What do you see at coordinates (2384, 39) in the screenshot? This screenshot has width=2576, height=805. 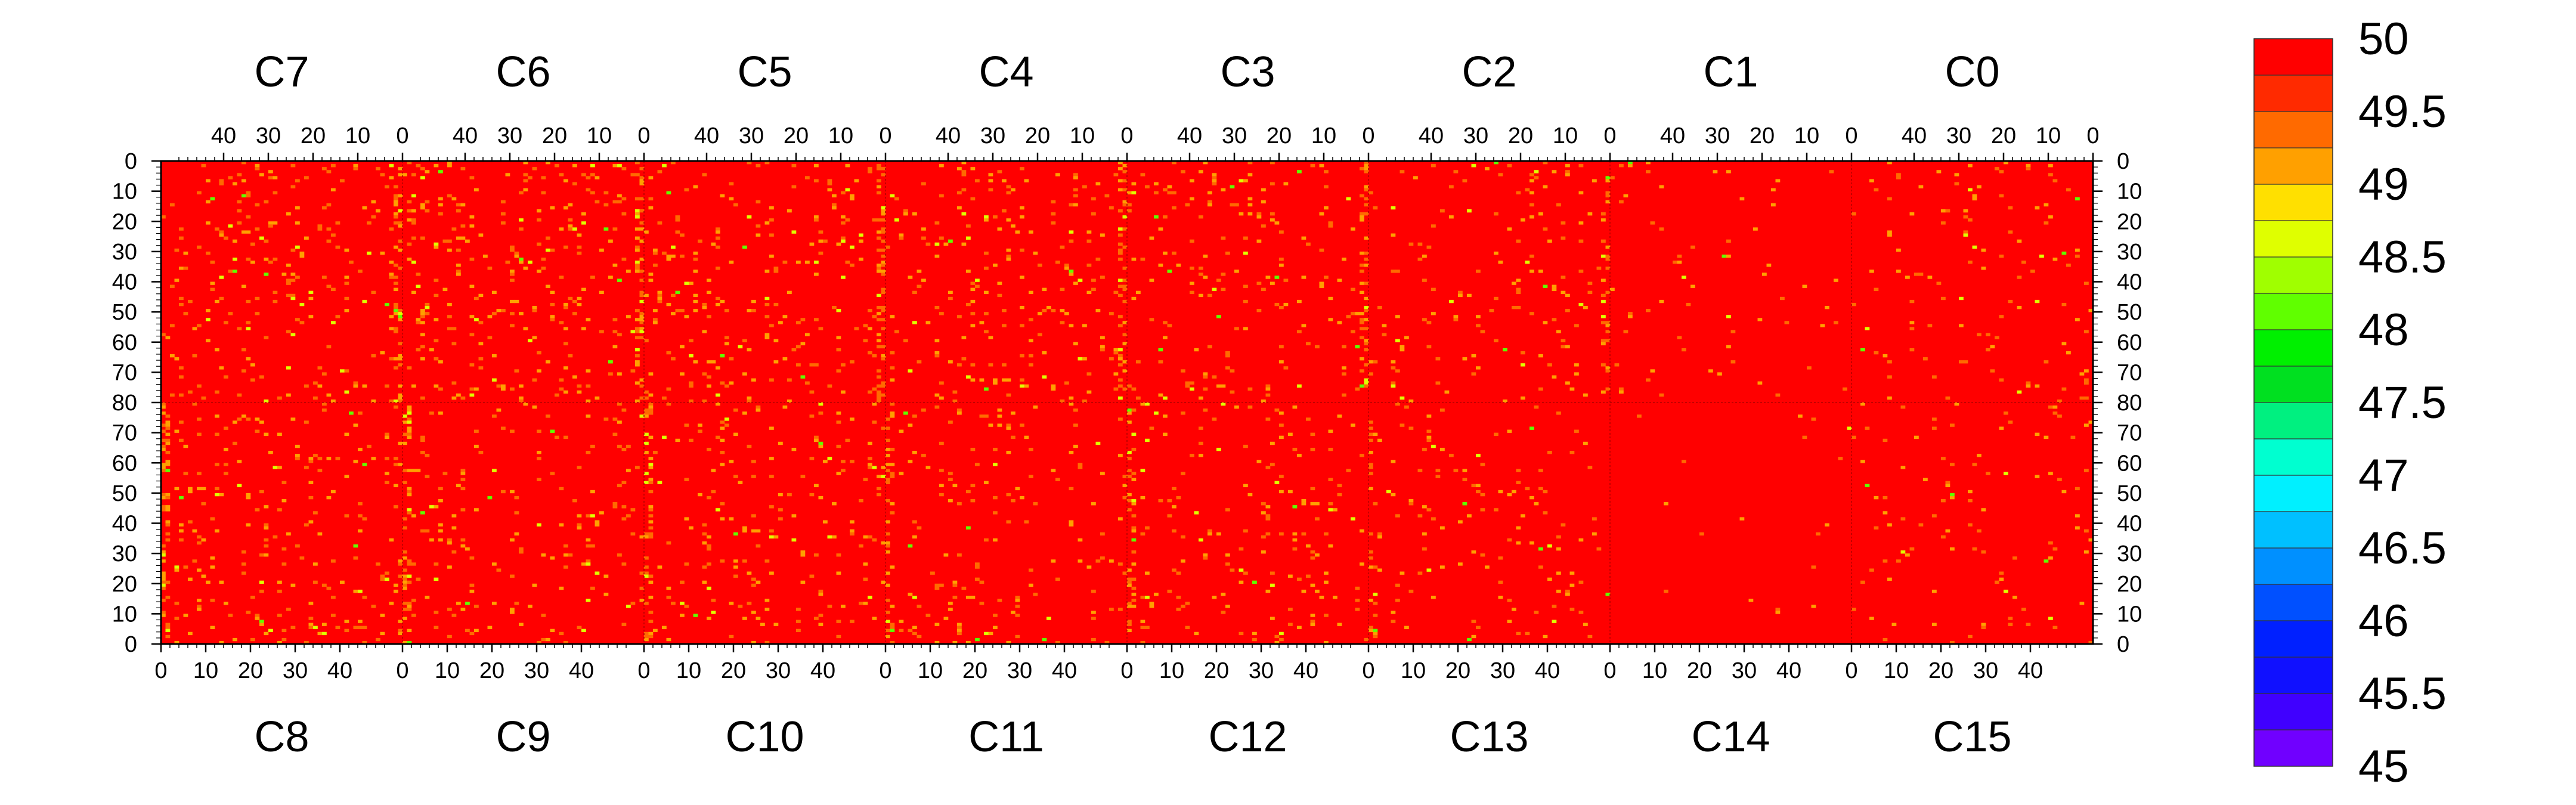 I see `colorbar-tick-label: 50` at bounding box center [2384, 39].